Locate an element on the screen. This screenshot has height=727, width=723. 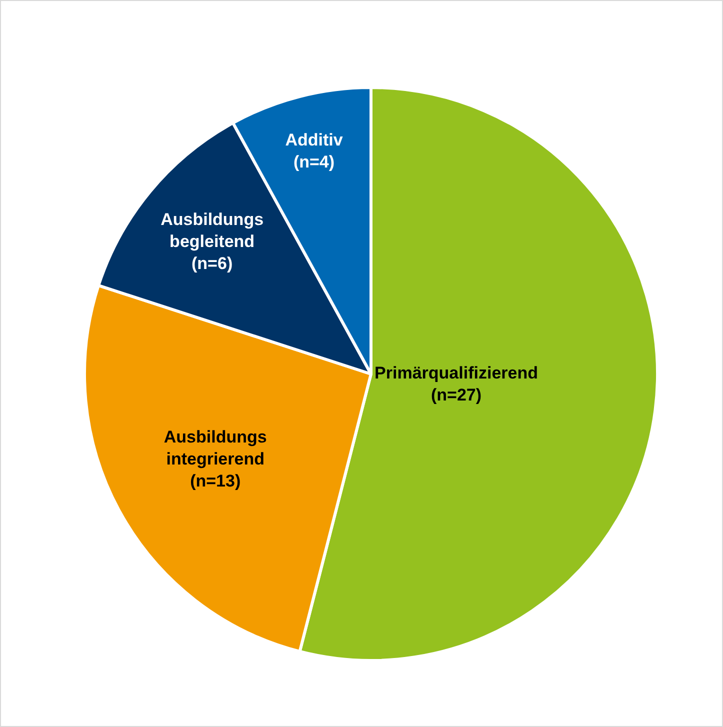
data-label: (n=13) is located at coordinates (215, 480).